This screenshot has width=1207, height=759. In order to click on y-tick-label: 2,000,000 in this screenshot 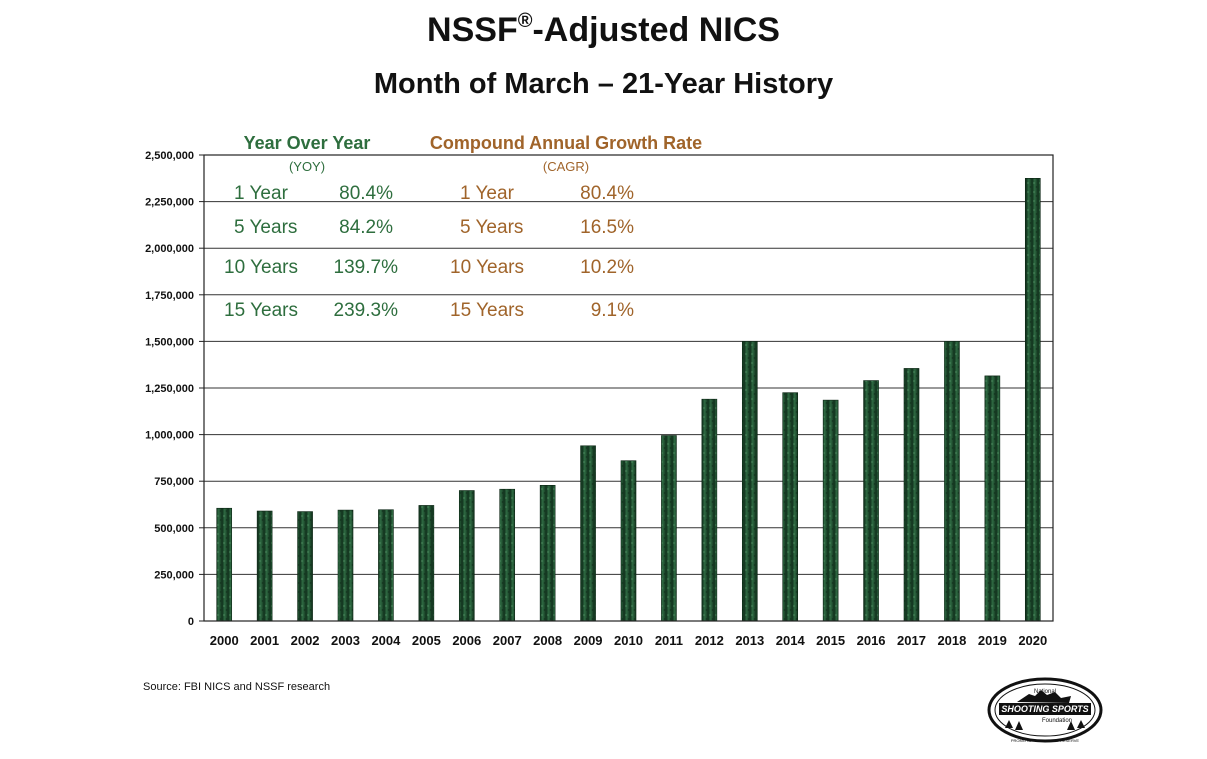, I will do `click(169, 249)`.